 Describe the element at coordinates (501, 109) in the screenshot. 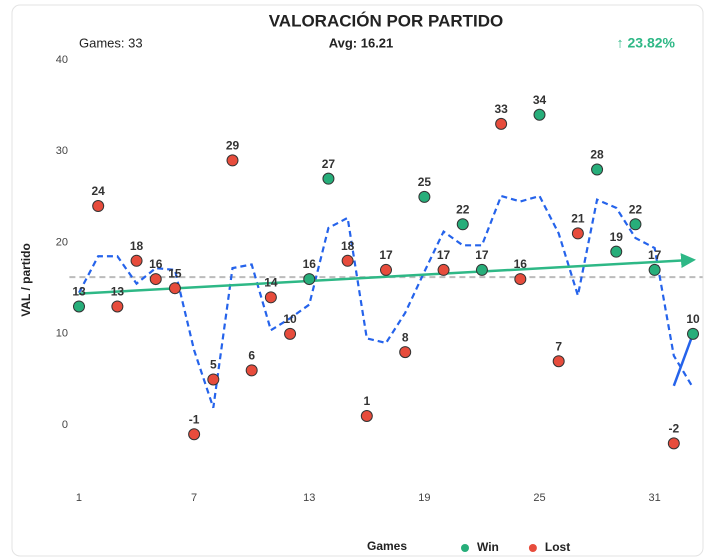

I see `data-label: 33` at that location.